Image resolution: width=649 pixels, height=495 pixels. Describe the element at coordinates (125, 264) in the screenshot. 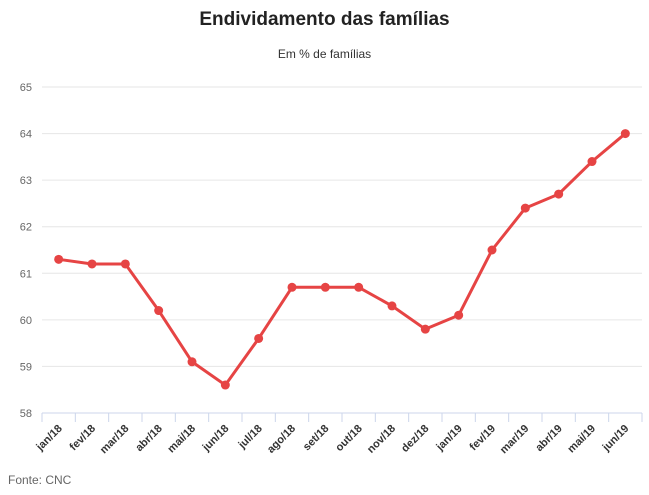

I see `data-point-mar/18` at that location.